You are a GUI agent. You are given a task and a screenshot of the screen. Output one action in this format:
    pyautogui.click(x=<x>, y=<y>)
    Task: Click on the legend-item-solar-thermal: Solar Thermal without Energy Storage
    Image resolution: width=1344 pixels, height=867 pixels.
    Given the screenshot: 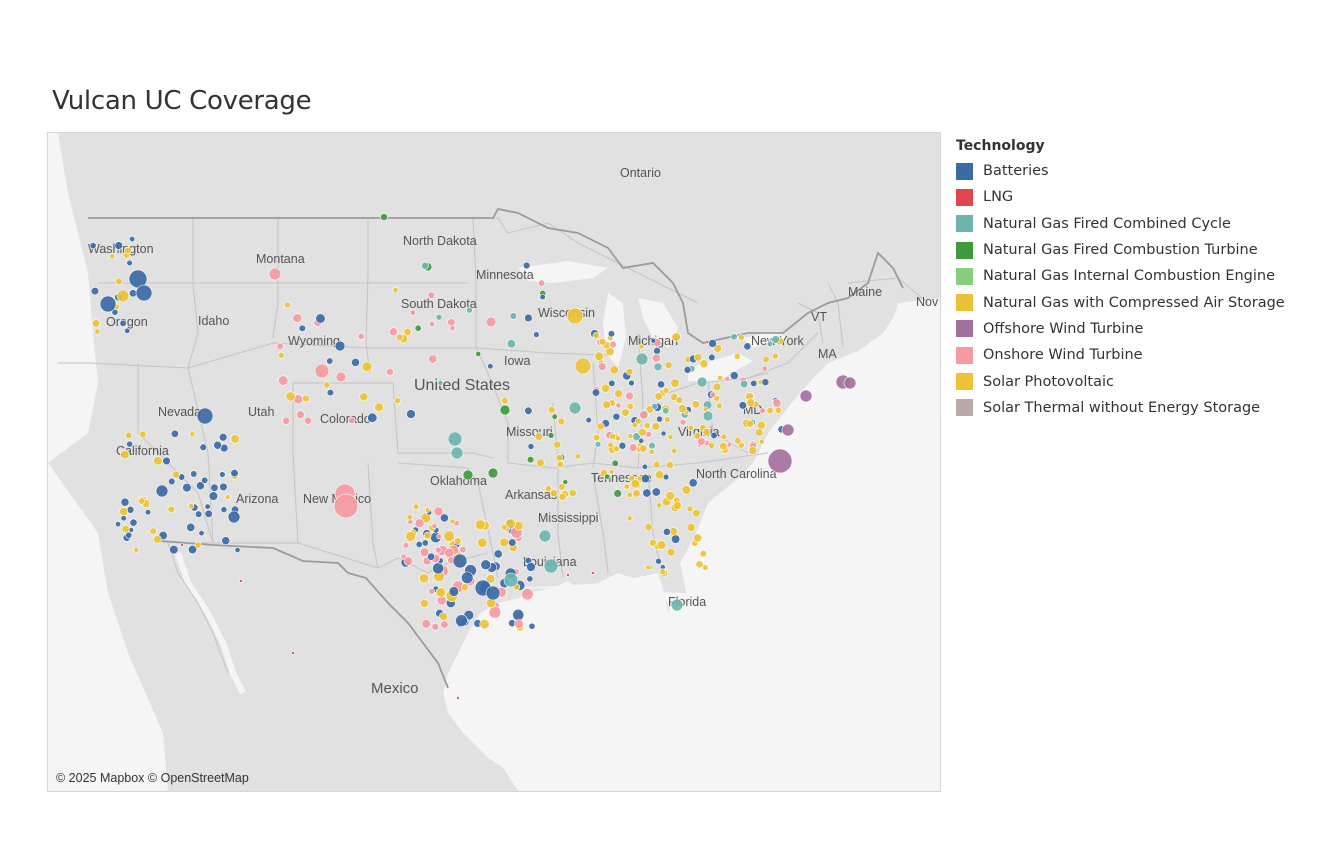 What is the action you would take?
    pyautogui.click(x=1120, y=408)
    